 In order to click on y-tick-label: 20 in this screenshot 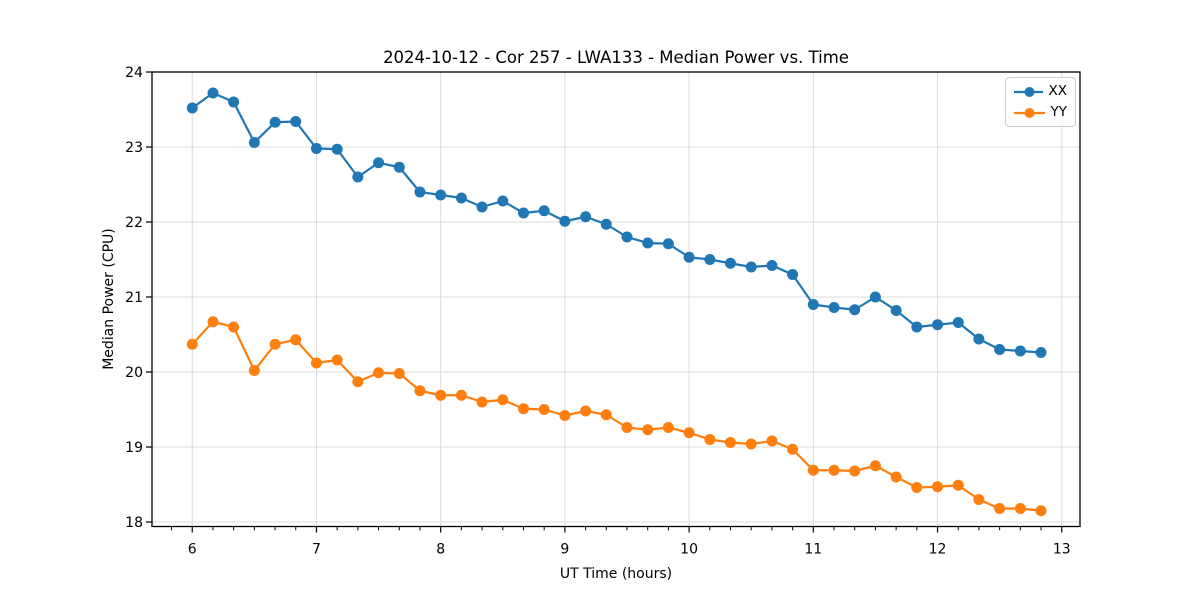, I will do `click(134, 373)`.